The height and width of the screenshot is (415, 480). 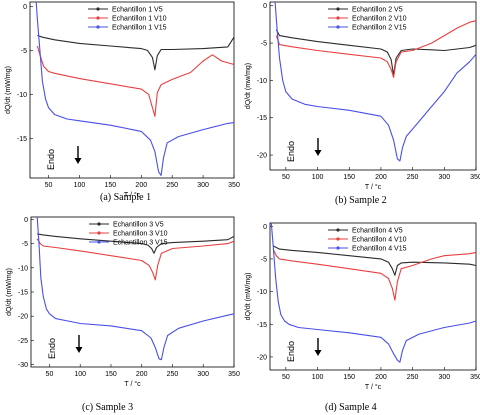 I want to click on y-tick-label: -25, so click(x=23, y=341).